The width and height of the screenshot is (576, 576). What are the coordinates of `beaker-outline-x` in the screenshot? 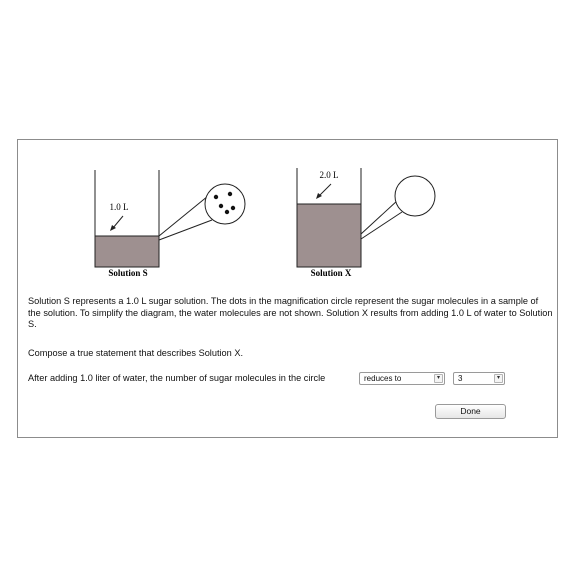 It's located at (329, 218).